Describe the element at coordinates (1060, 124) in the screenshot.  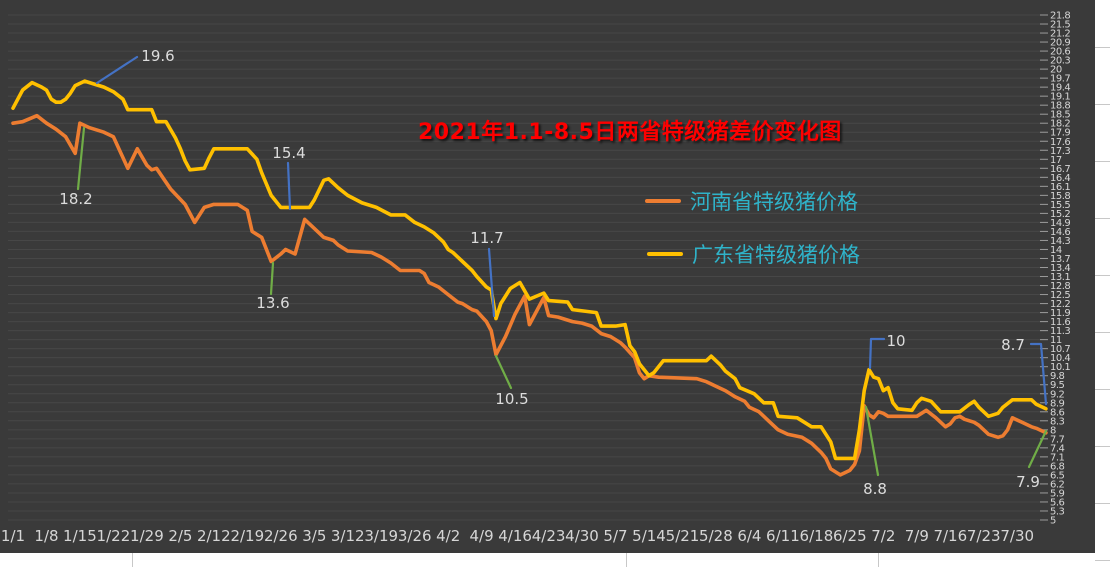
I see `y-axis-label: 18.2` at that location.